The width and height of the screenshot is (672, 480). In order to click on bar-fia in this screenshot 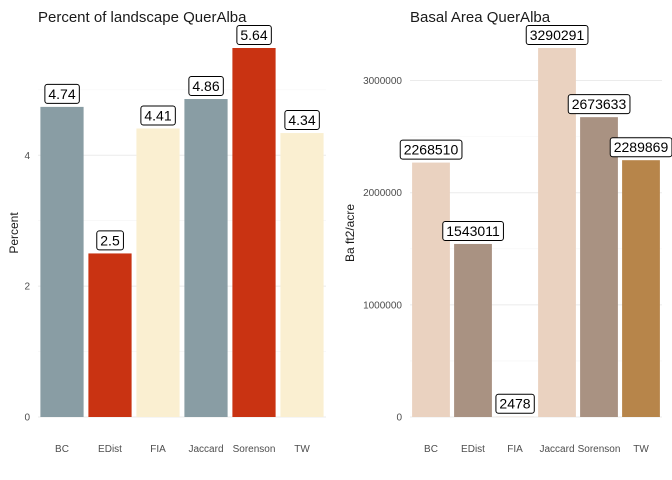, I will do `click(158, 273)`.